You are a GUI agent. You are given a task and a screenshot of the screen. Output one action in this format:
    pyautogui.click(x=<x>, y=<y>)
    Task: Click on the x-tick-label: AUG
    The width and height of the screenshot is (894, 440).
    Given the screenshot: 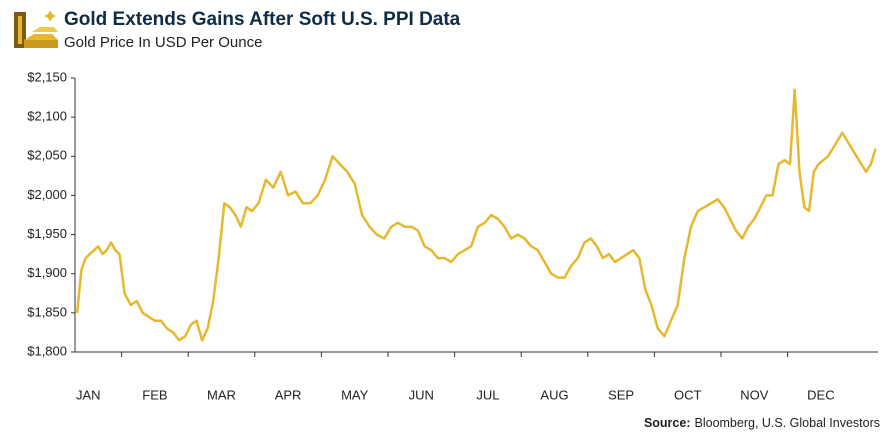 What is the action you would take?
    pyautogui.click(x=554, y=394)
    